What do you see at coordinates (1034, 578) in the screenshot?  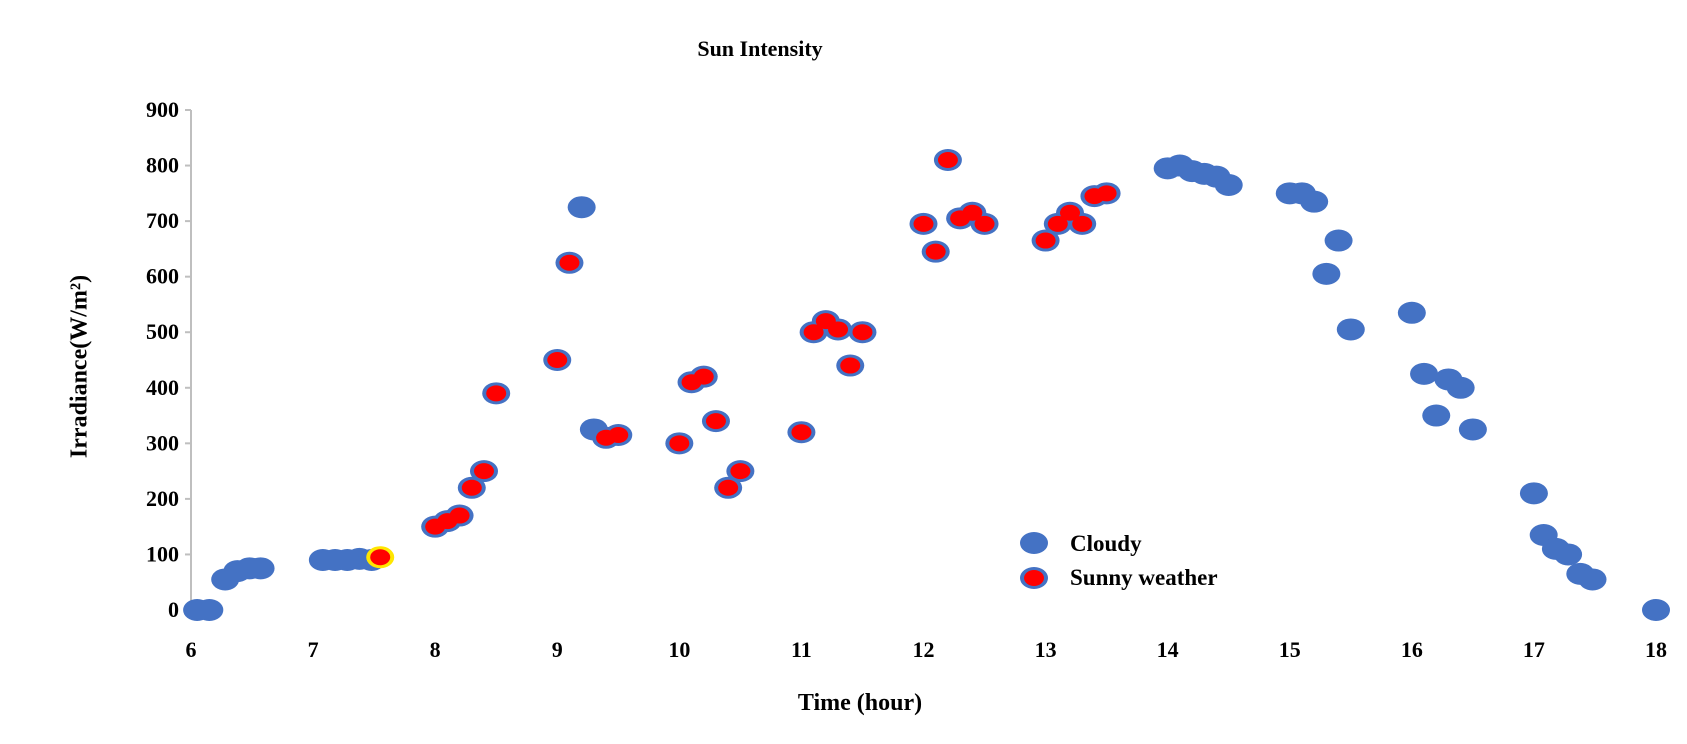 I see `legend-sunny-marker` at bounding box center [1034, 578].